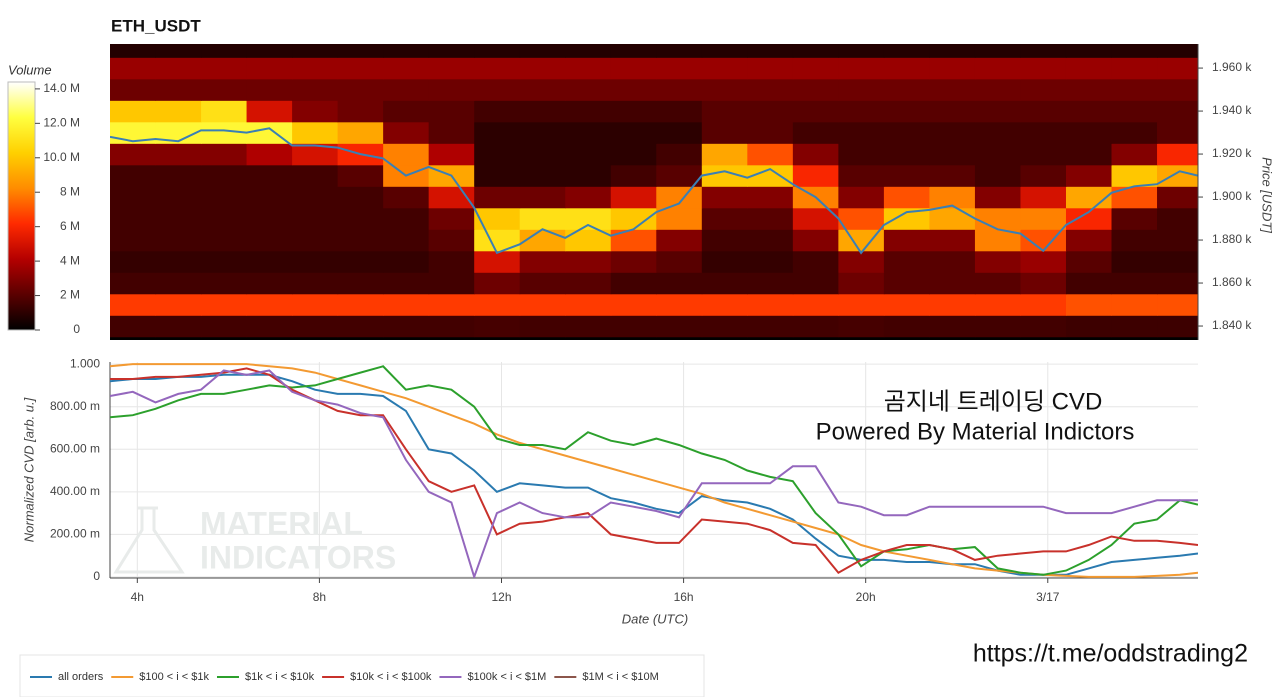  I want to click on watermark-flask, so click(149, 540).